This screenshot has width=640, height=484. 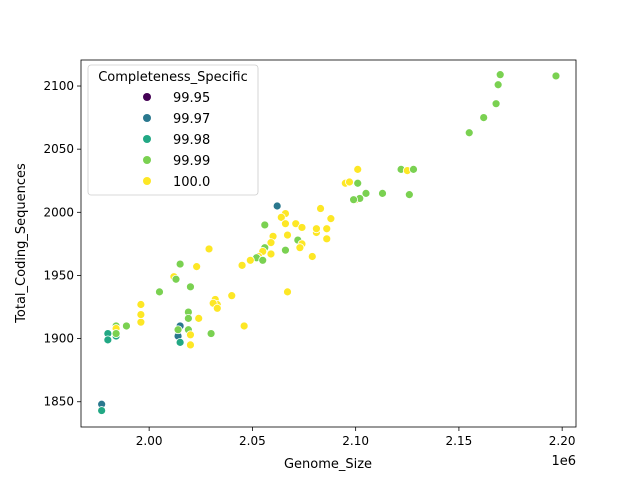 I want to click on y-tick-label: 2000, so click(x=58, y=212).